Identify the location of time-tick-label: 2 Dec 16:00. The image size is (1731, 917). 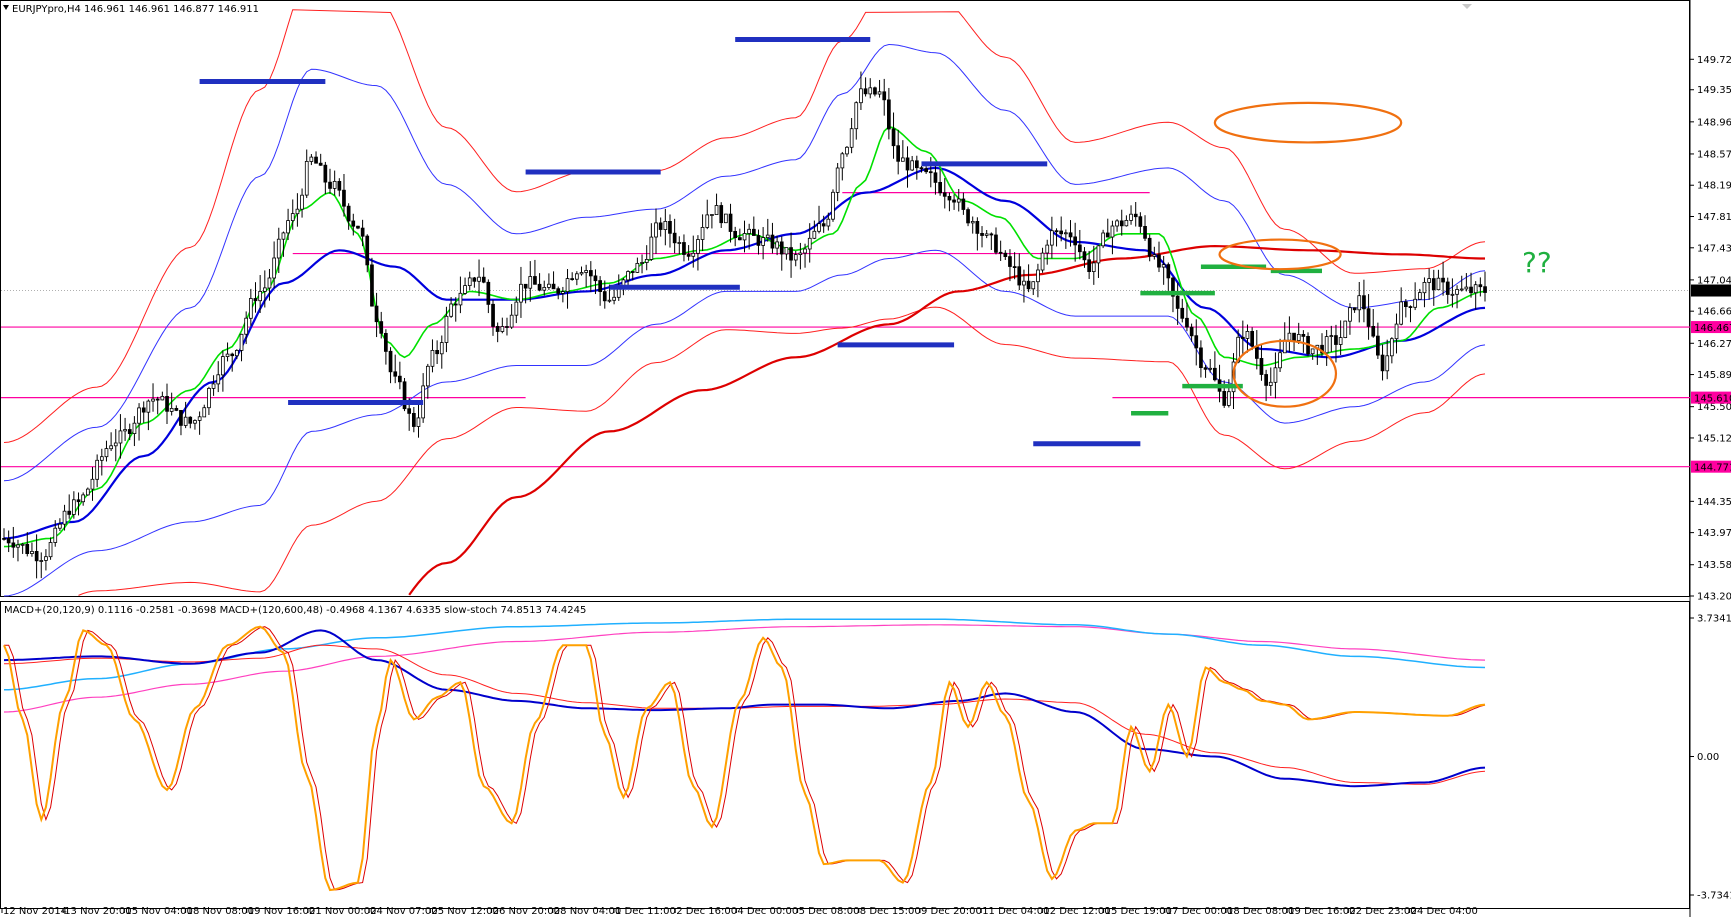
(706, 911).